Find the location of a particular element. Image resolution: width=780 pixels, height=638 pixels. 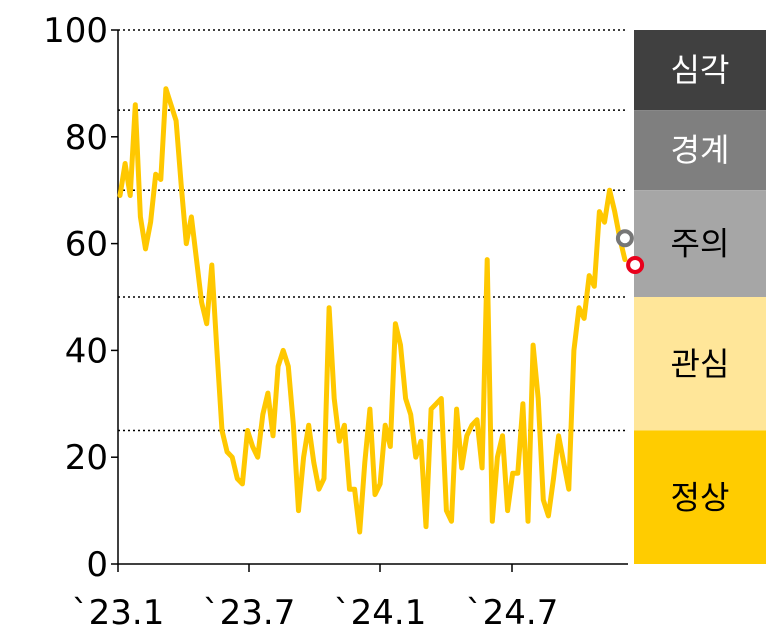

y-tick-label-0: 0 is located at coordinates (97, 565).